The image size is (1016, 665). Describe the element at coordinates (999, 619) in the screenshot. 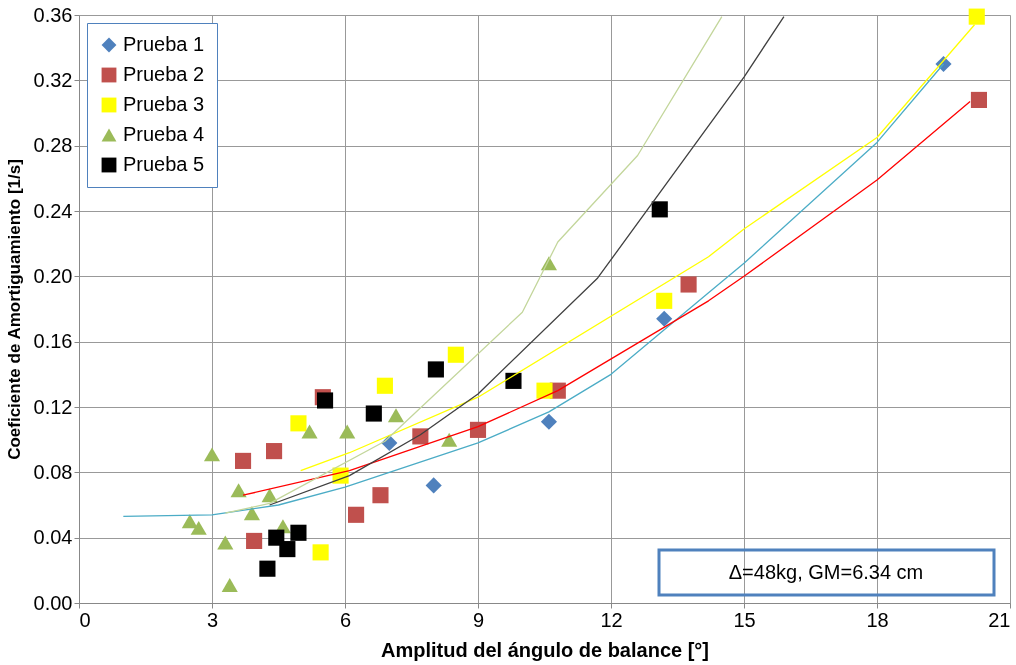

I see `x-tick-label: 21` at that location.